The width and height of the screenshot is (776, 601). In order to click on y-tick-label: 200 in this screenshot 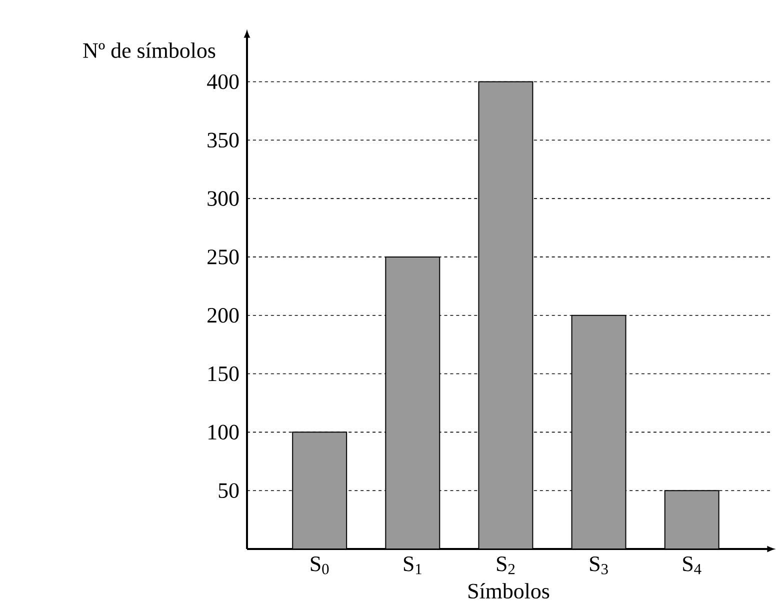, I will do `click(223, 315)`.